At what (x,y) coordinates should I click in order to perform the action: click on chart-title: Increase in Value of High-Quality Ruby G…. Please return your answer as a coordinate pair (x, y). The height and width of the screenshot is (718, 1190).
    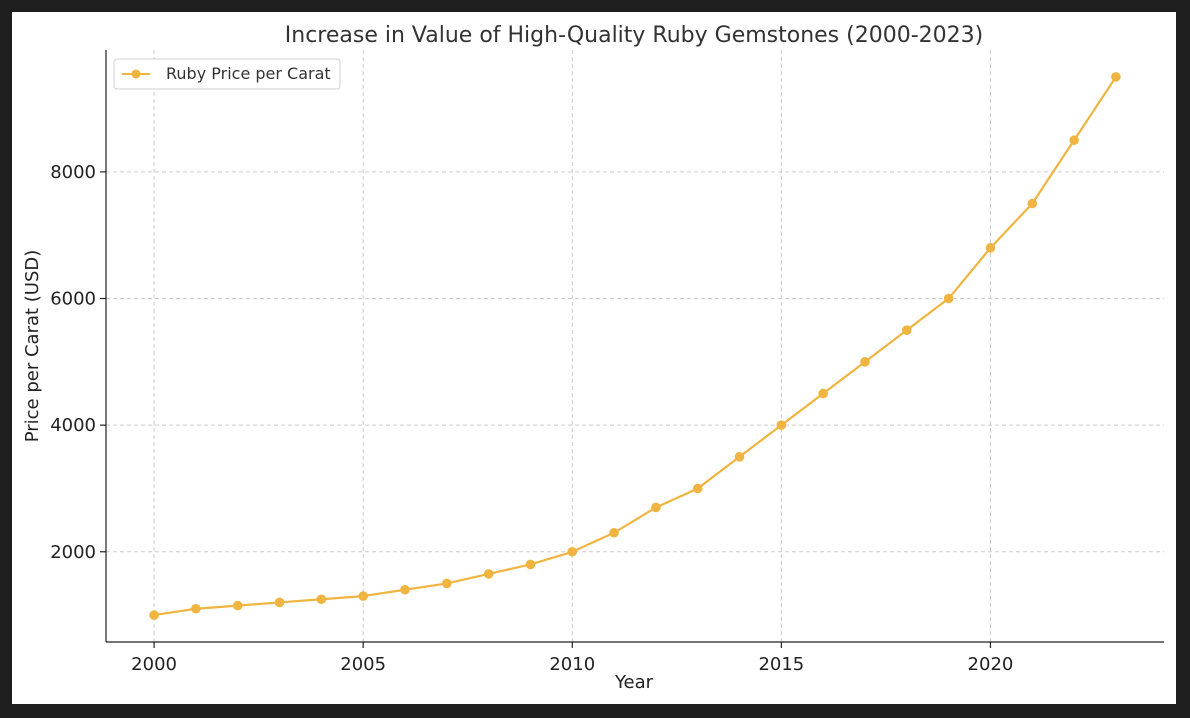
    Looking at the image, I should click on (634, 35).